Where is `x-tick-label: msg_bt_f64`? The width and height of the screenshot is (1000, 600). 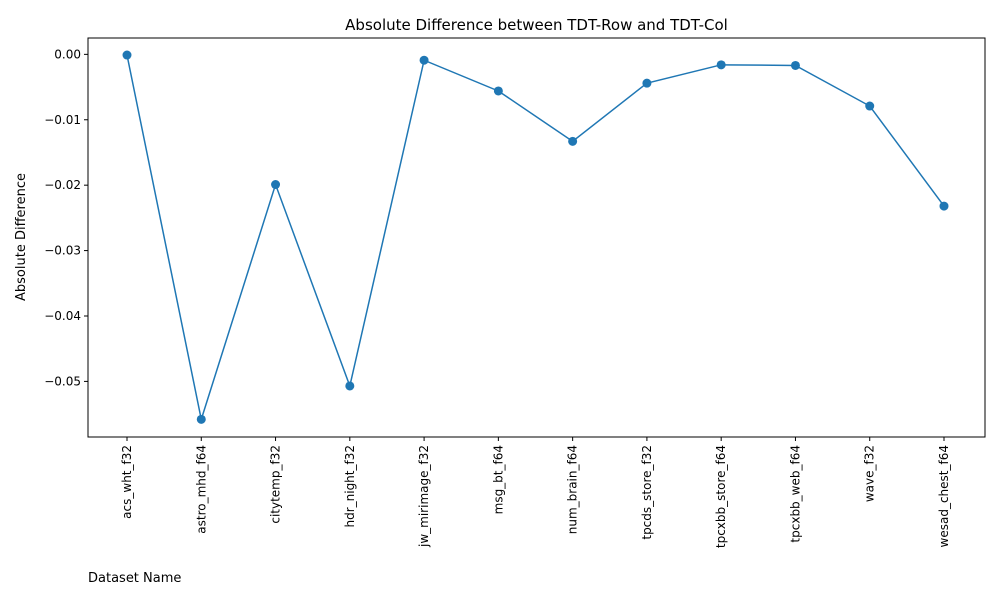 x-tick-label: msg_bt_f64 is located at coordinates (498, 479).